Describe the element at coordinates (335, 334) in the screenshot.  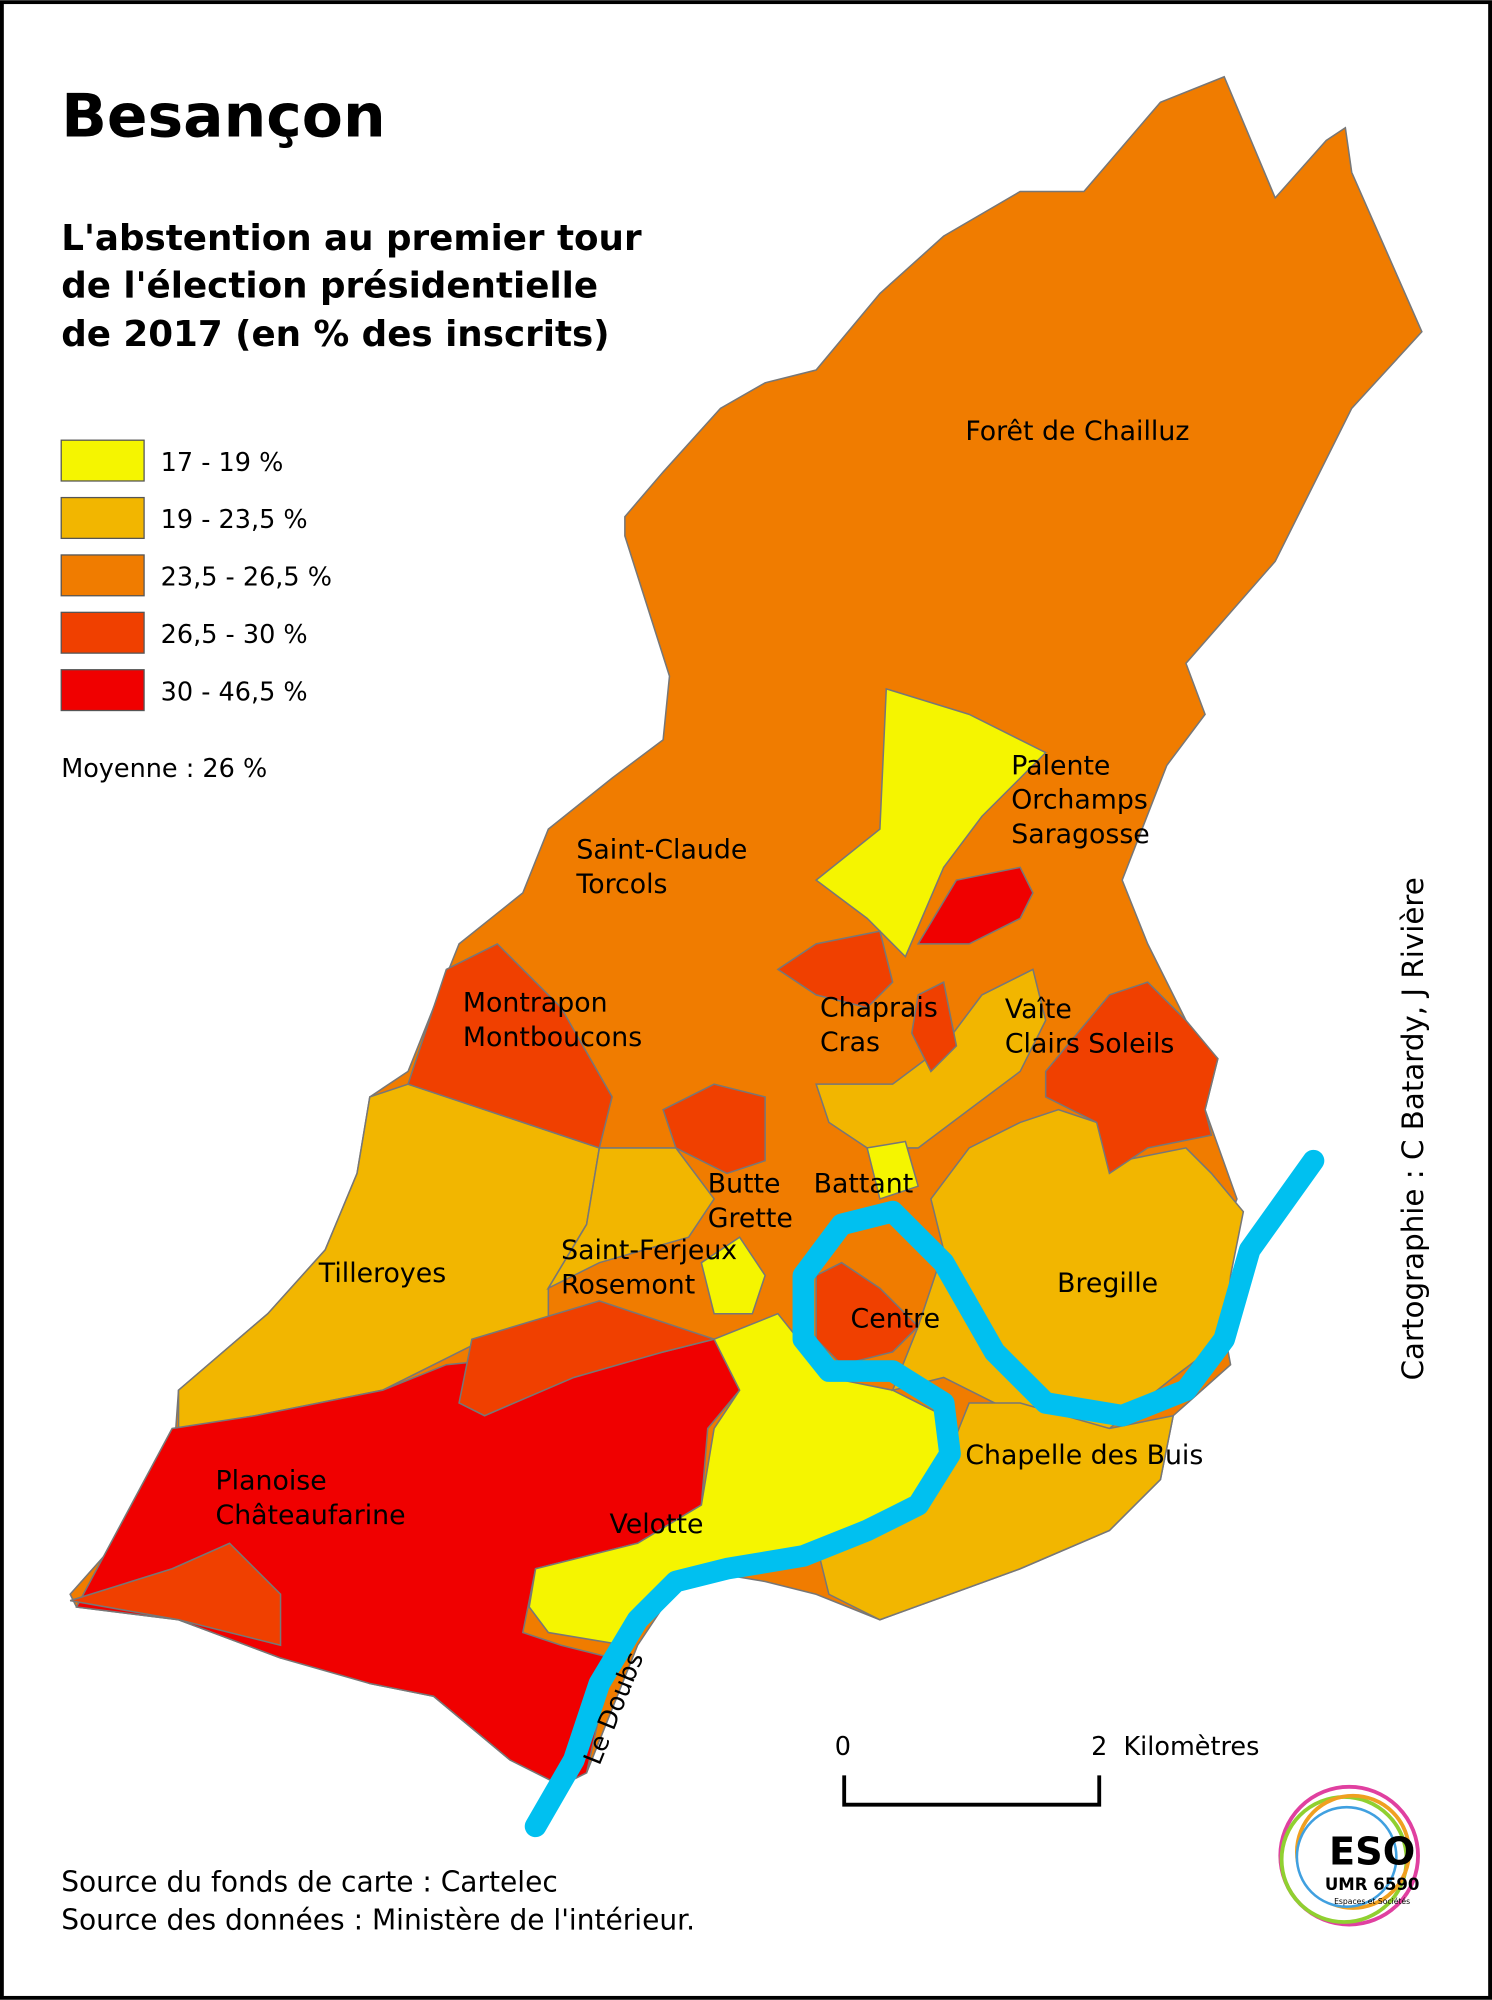
I see `subtitle: de 2017 (en % des inscrits)` at that location.